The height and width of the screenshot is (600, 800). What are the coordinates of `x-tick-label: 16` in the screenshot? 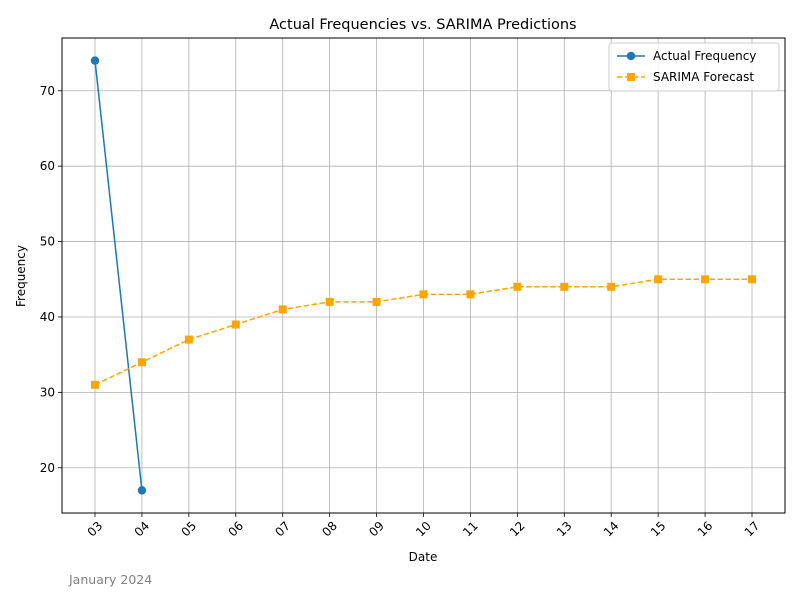 It's located at (705, 529).